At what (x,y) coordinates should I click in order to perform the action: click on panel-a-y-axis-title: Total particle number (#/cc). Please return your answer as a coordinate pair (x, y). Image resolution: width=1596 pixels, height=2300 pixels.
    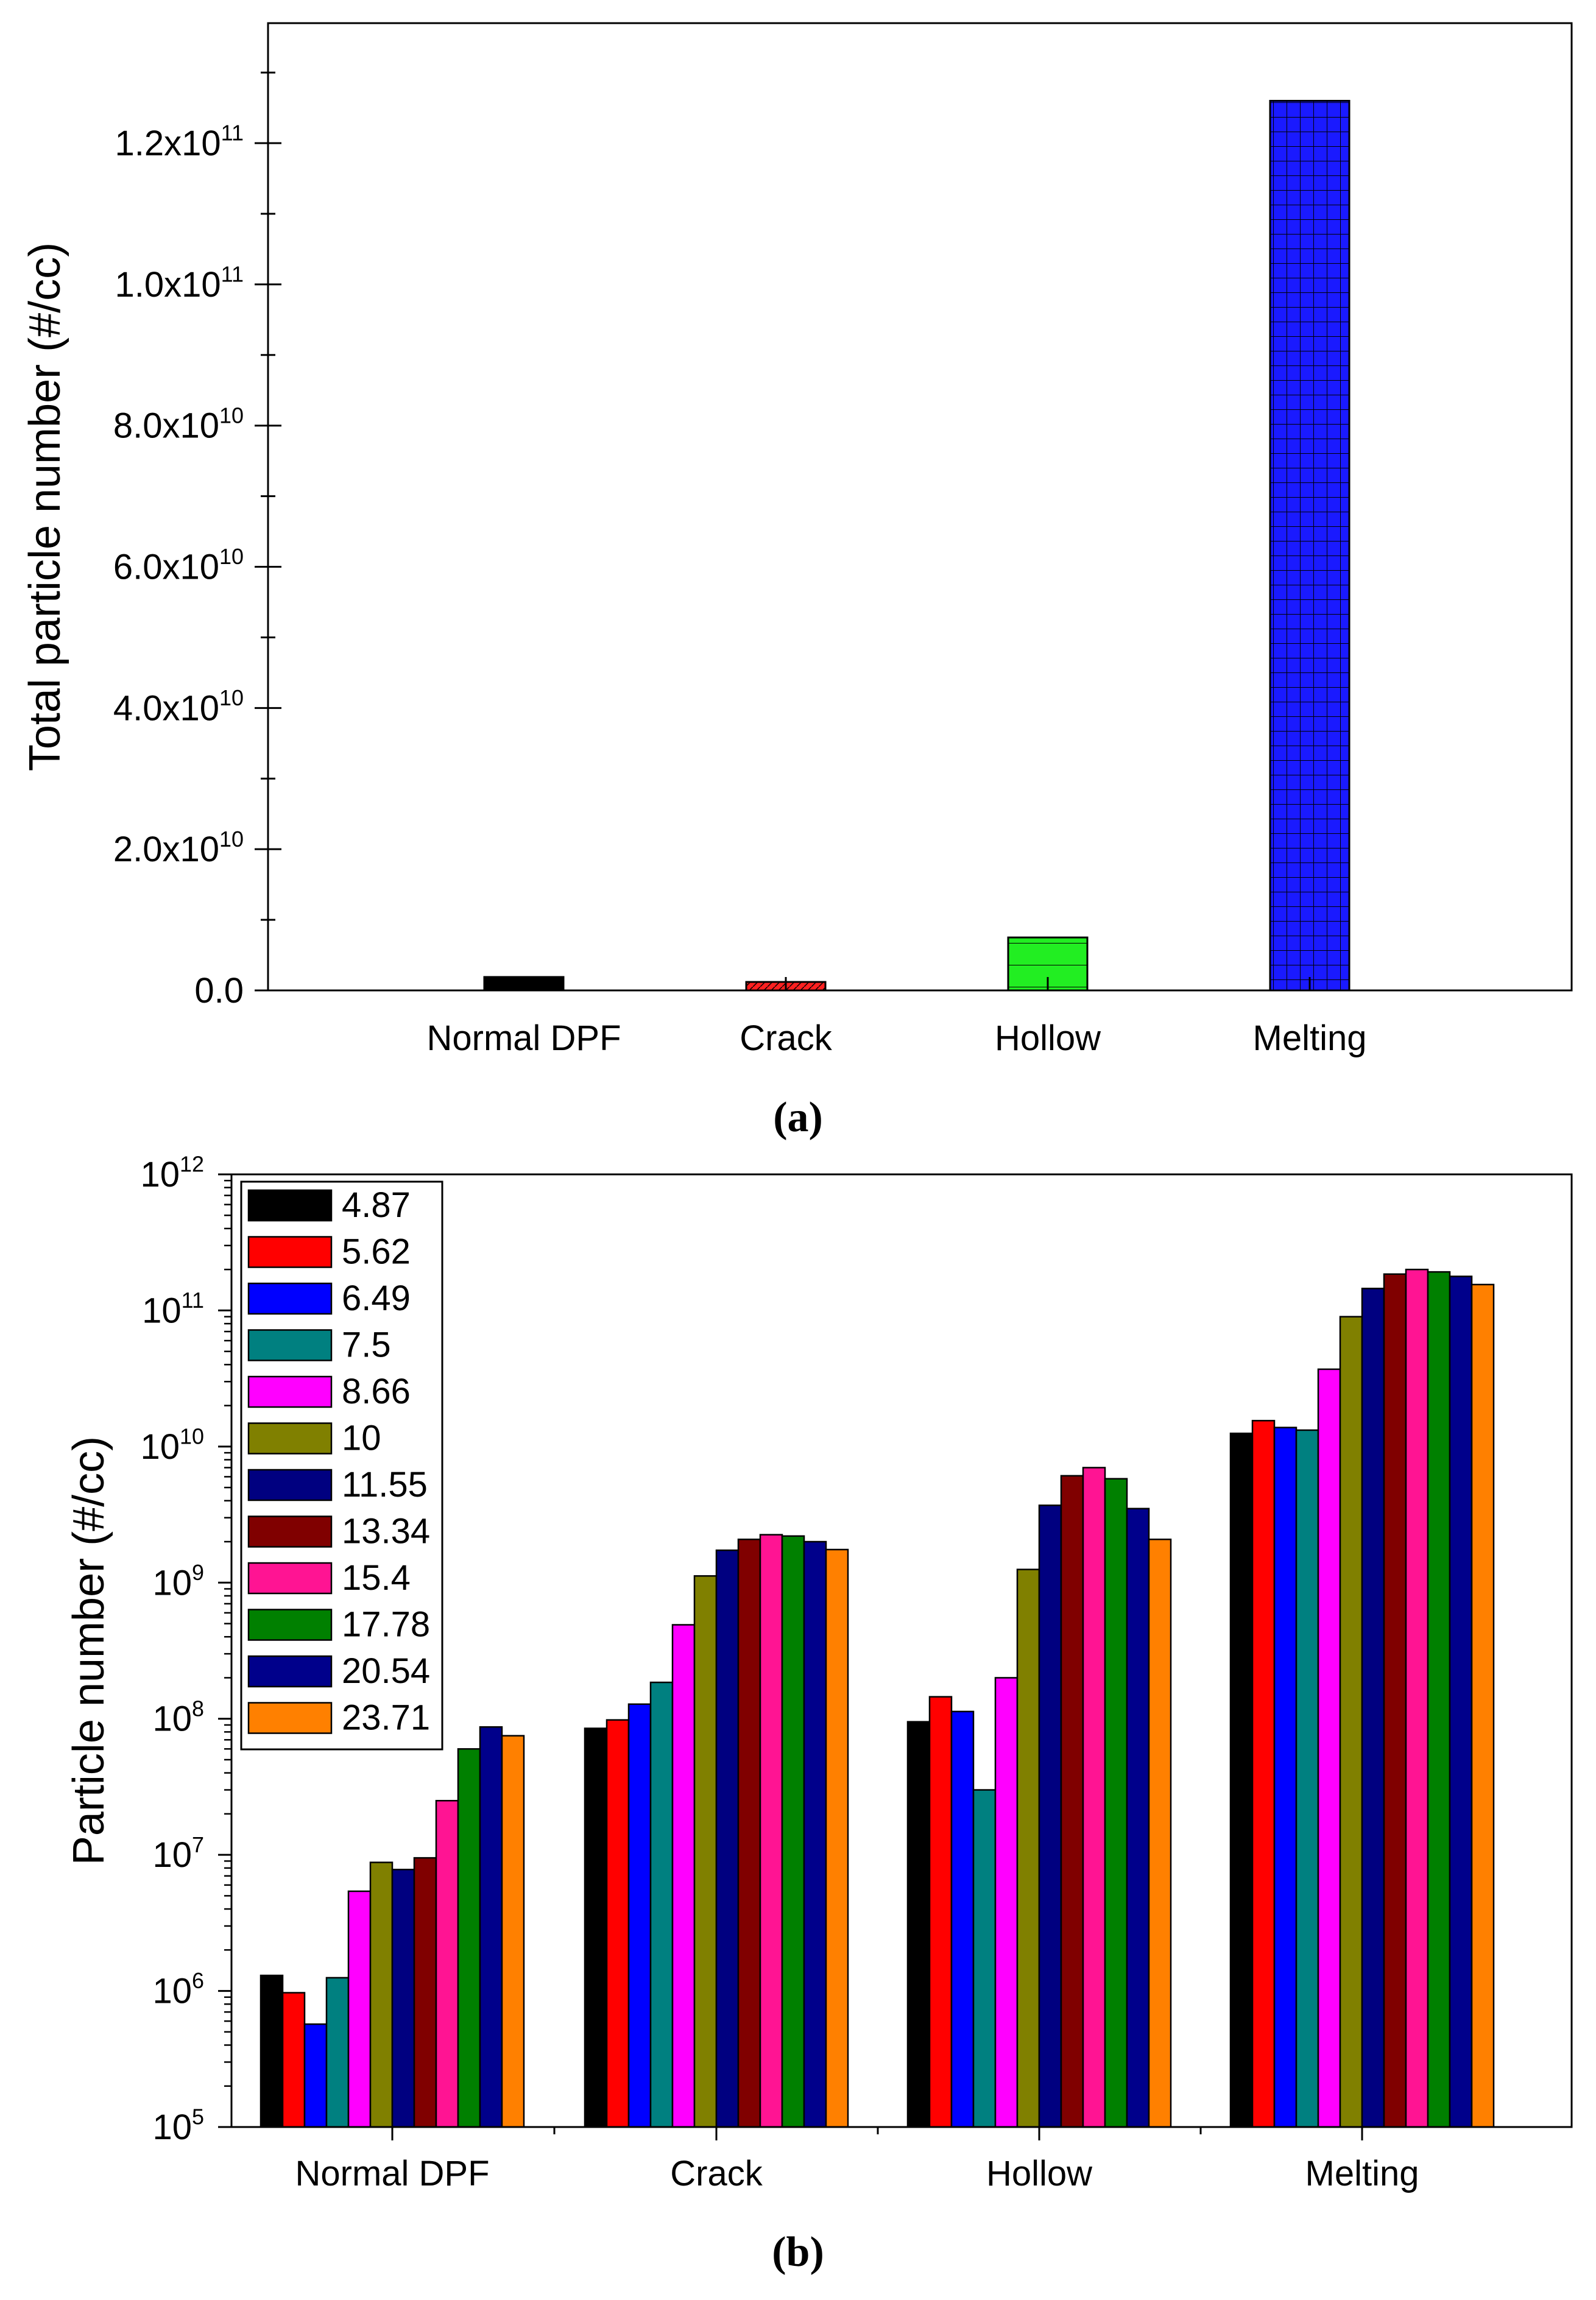
    Looking at the image, I should click on (45, 506).